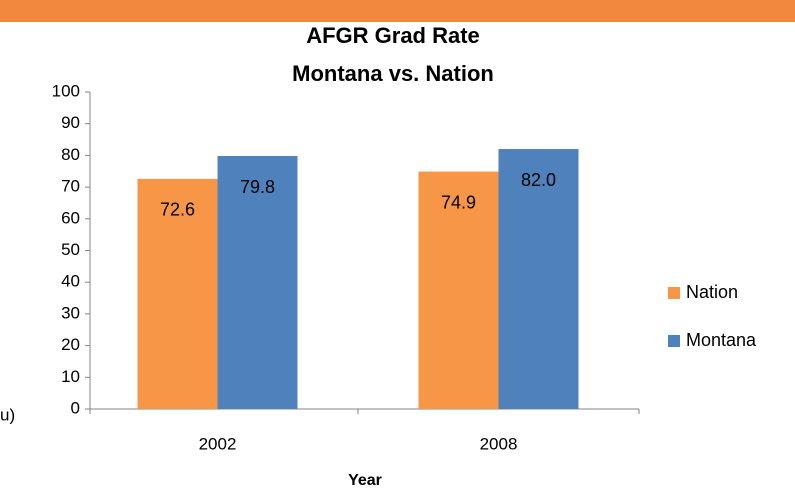  What do you see at coordinates (538, 180) in the screenshot?
I see `value-label: 82.0` at bounding box center [538, 180].